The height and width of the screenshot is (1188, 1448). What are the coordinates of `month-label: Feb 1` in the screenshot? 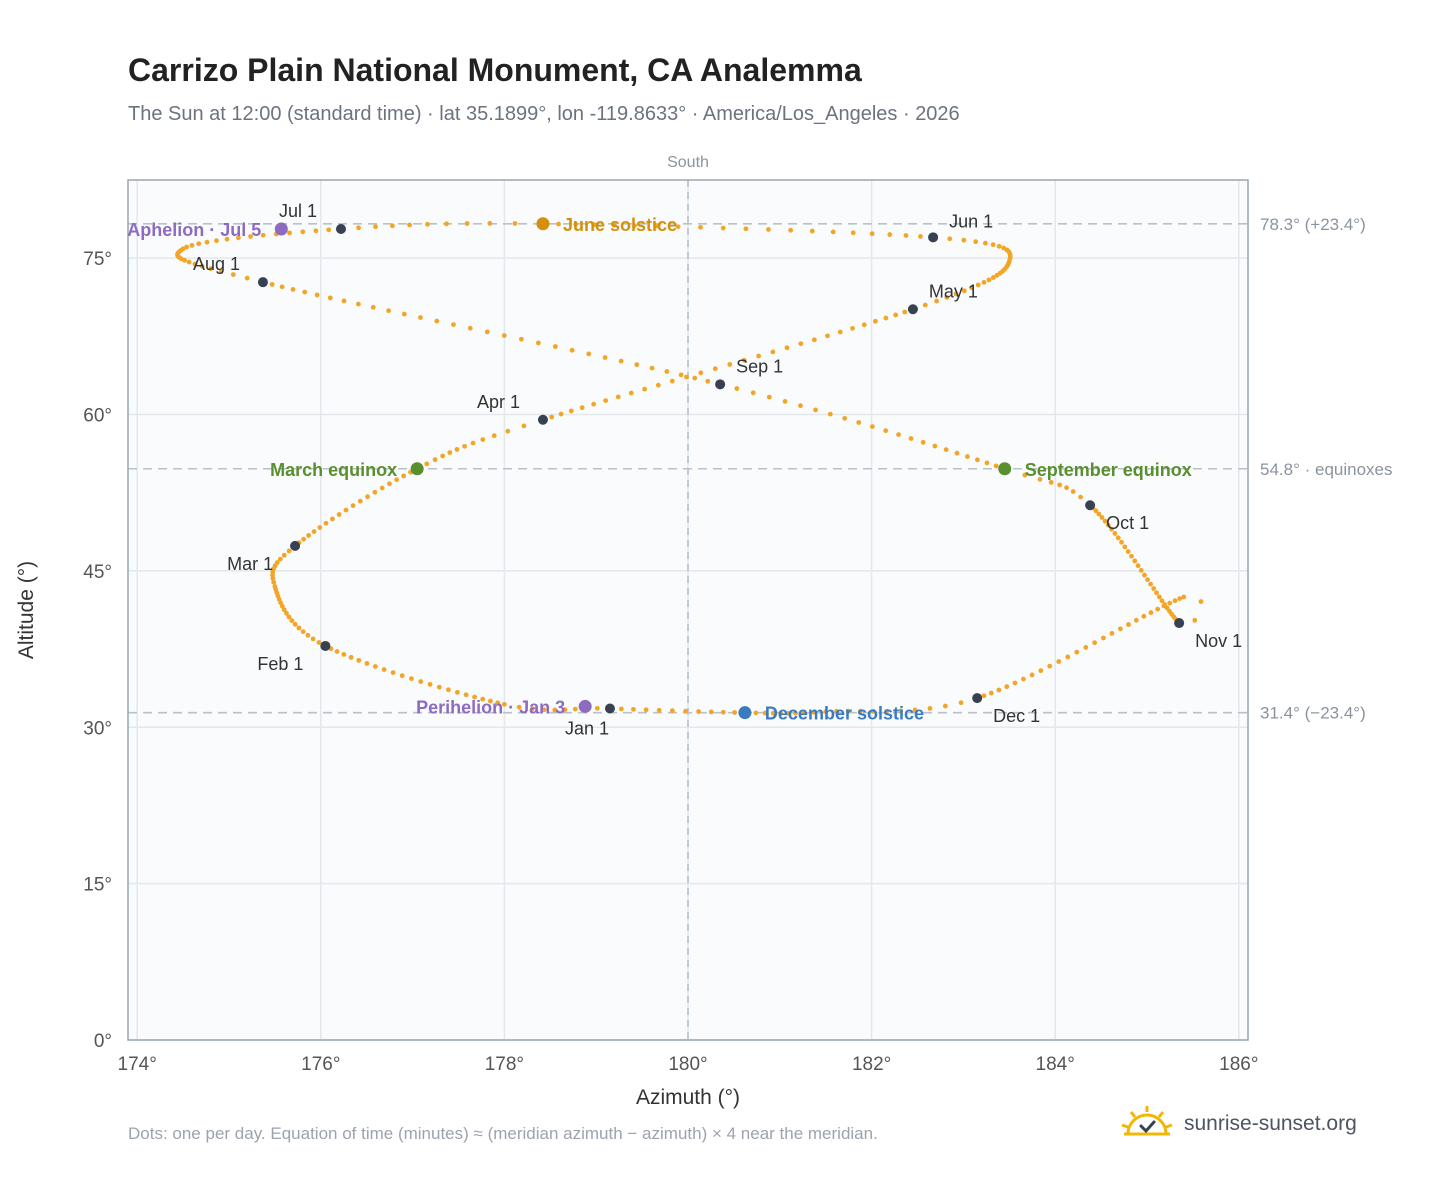 It's located at (280, 664).